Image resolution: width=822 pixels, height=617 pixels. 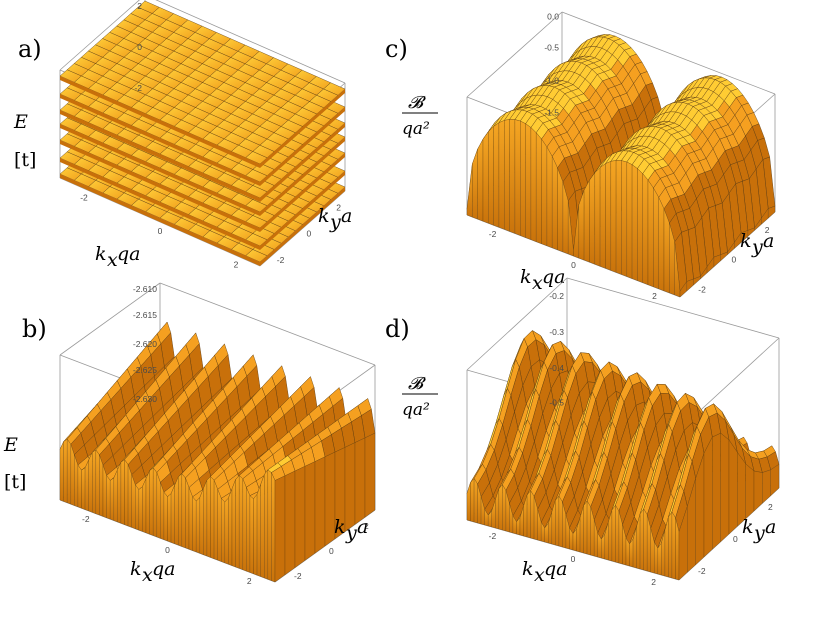 What do you see at coordinates (138, 88) in the screenshot?
I see `z-tick-label: -2` at bounding box center [138, 88].